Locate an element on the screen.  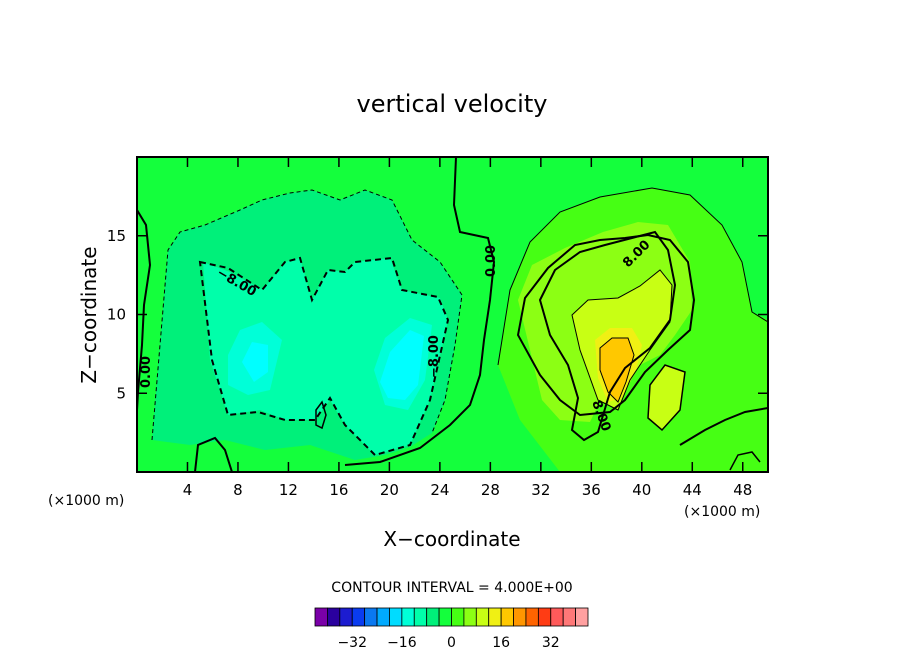
lower-right-contour is located at coordinates (723, 426).